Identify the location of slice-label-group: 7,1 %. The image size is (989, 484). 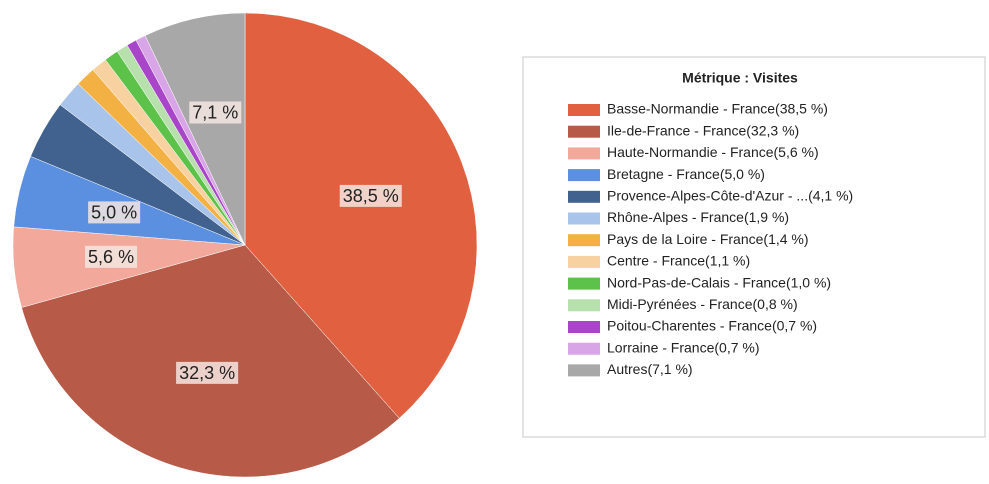
(215, 112).